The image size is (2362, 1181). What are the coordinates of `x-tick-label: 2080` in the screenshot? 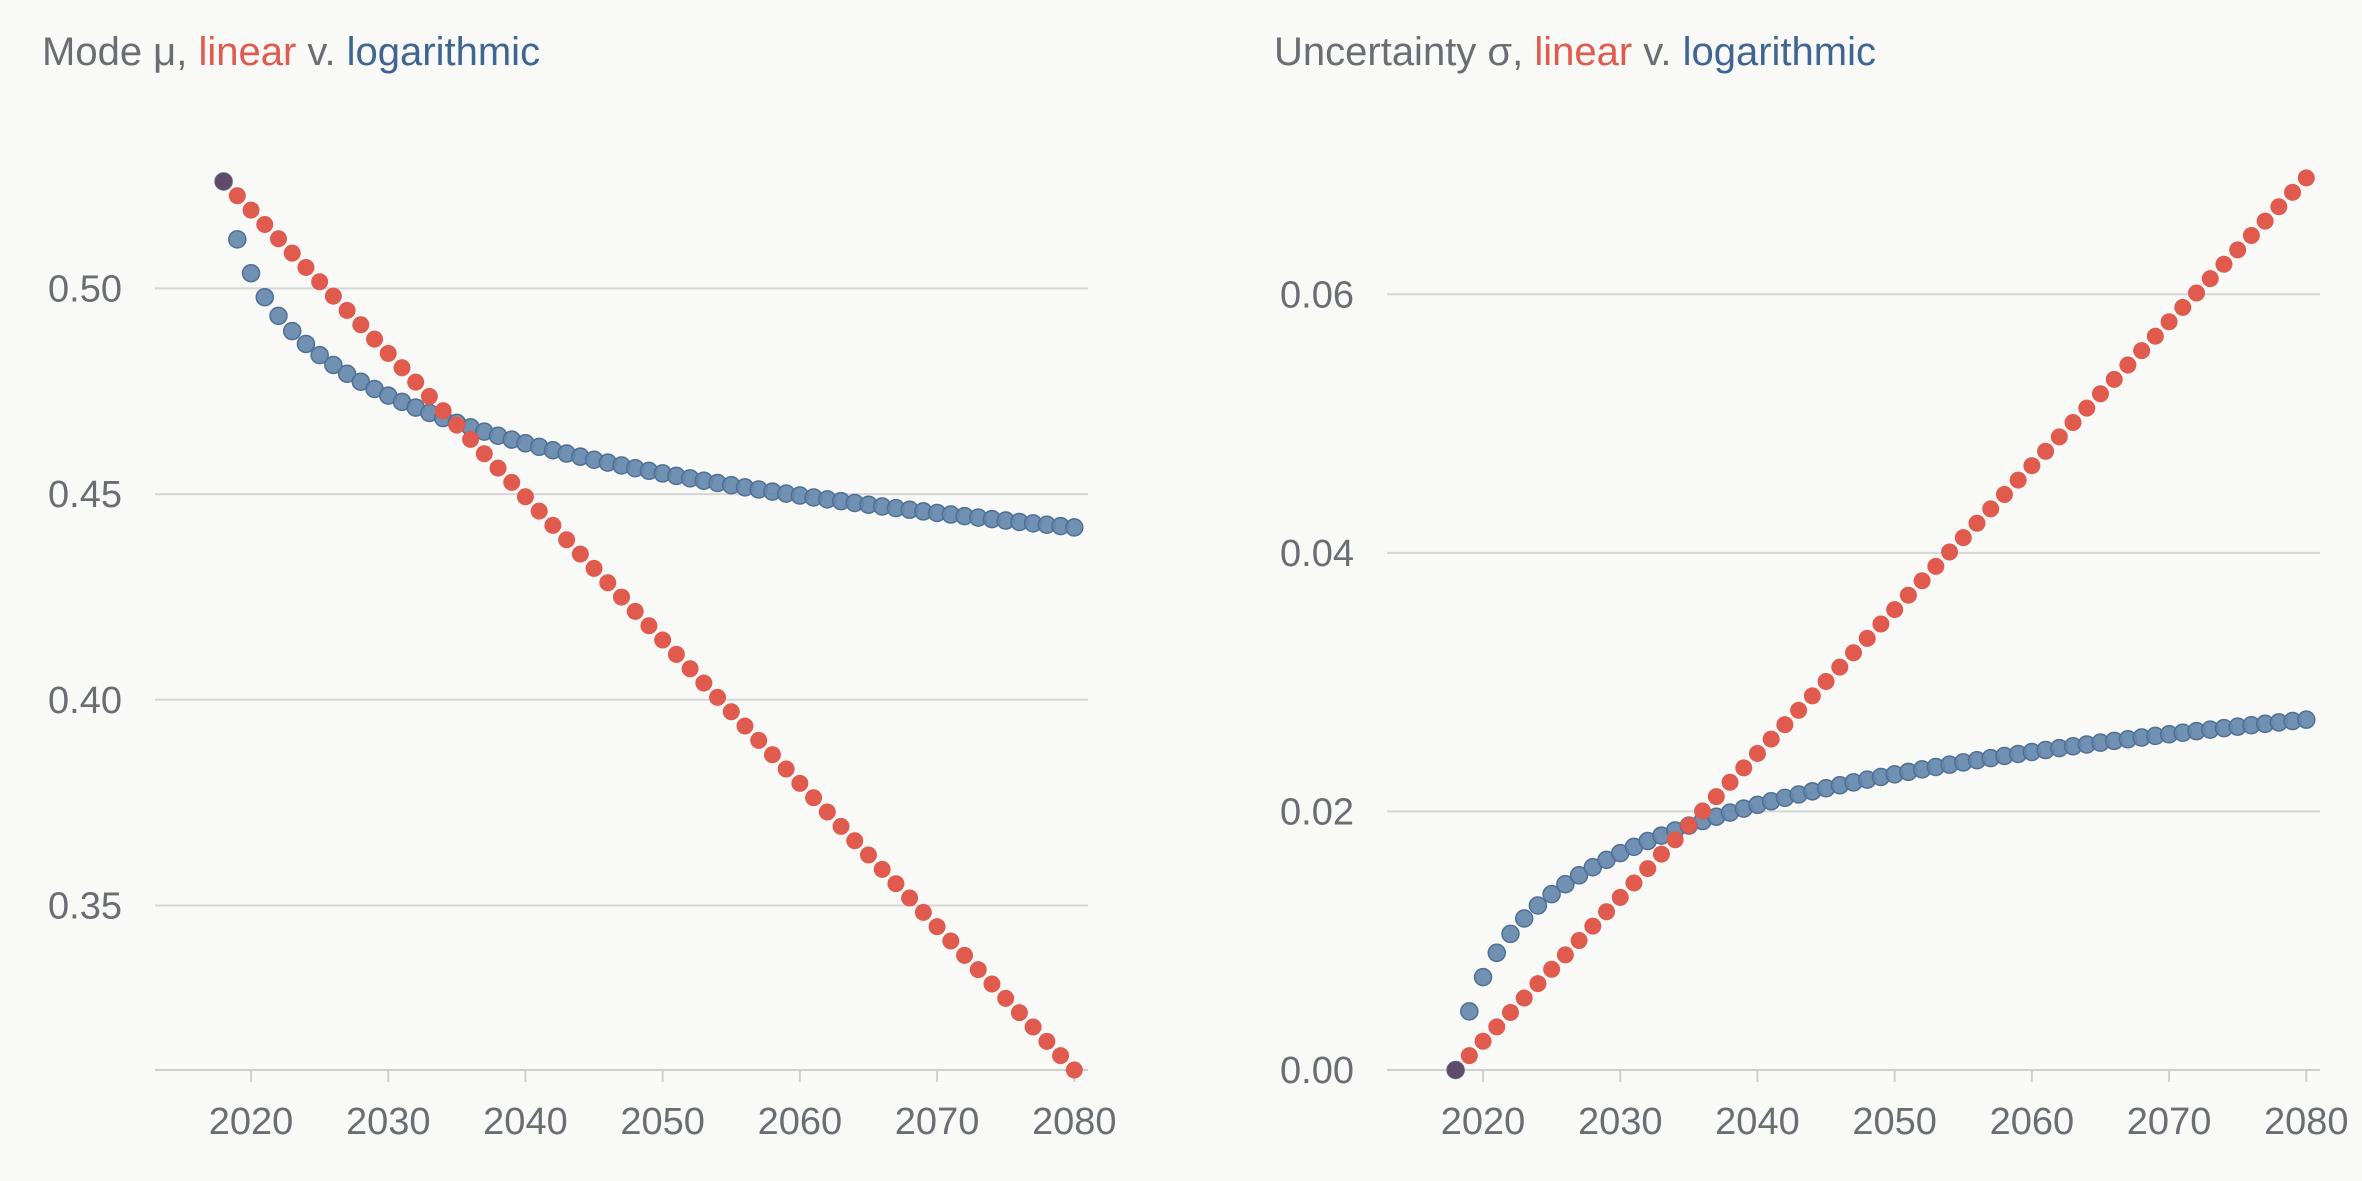 It's located at (2306, 1122).